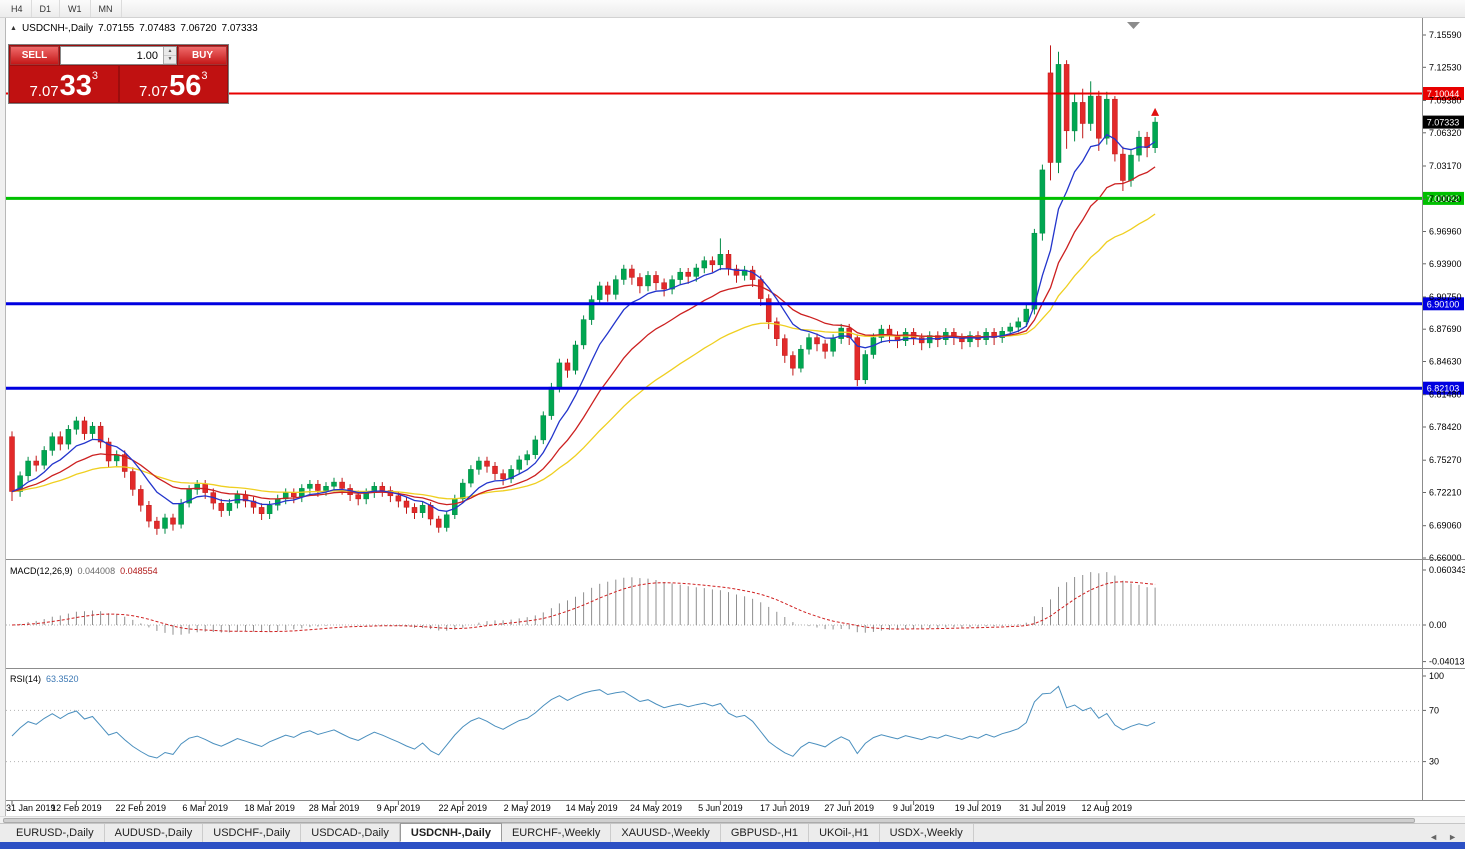 Image resolution: width=1465 pixels, height=849 pixels. Describe the element at coordinates (1434, 837) in the screenshot. I see `tabs-scroll-left-icon: ◄` at that location.